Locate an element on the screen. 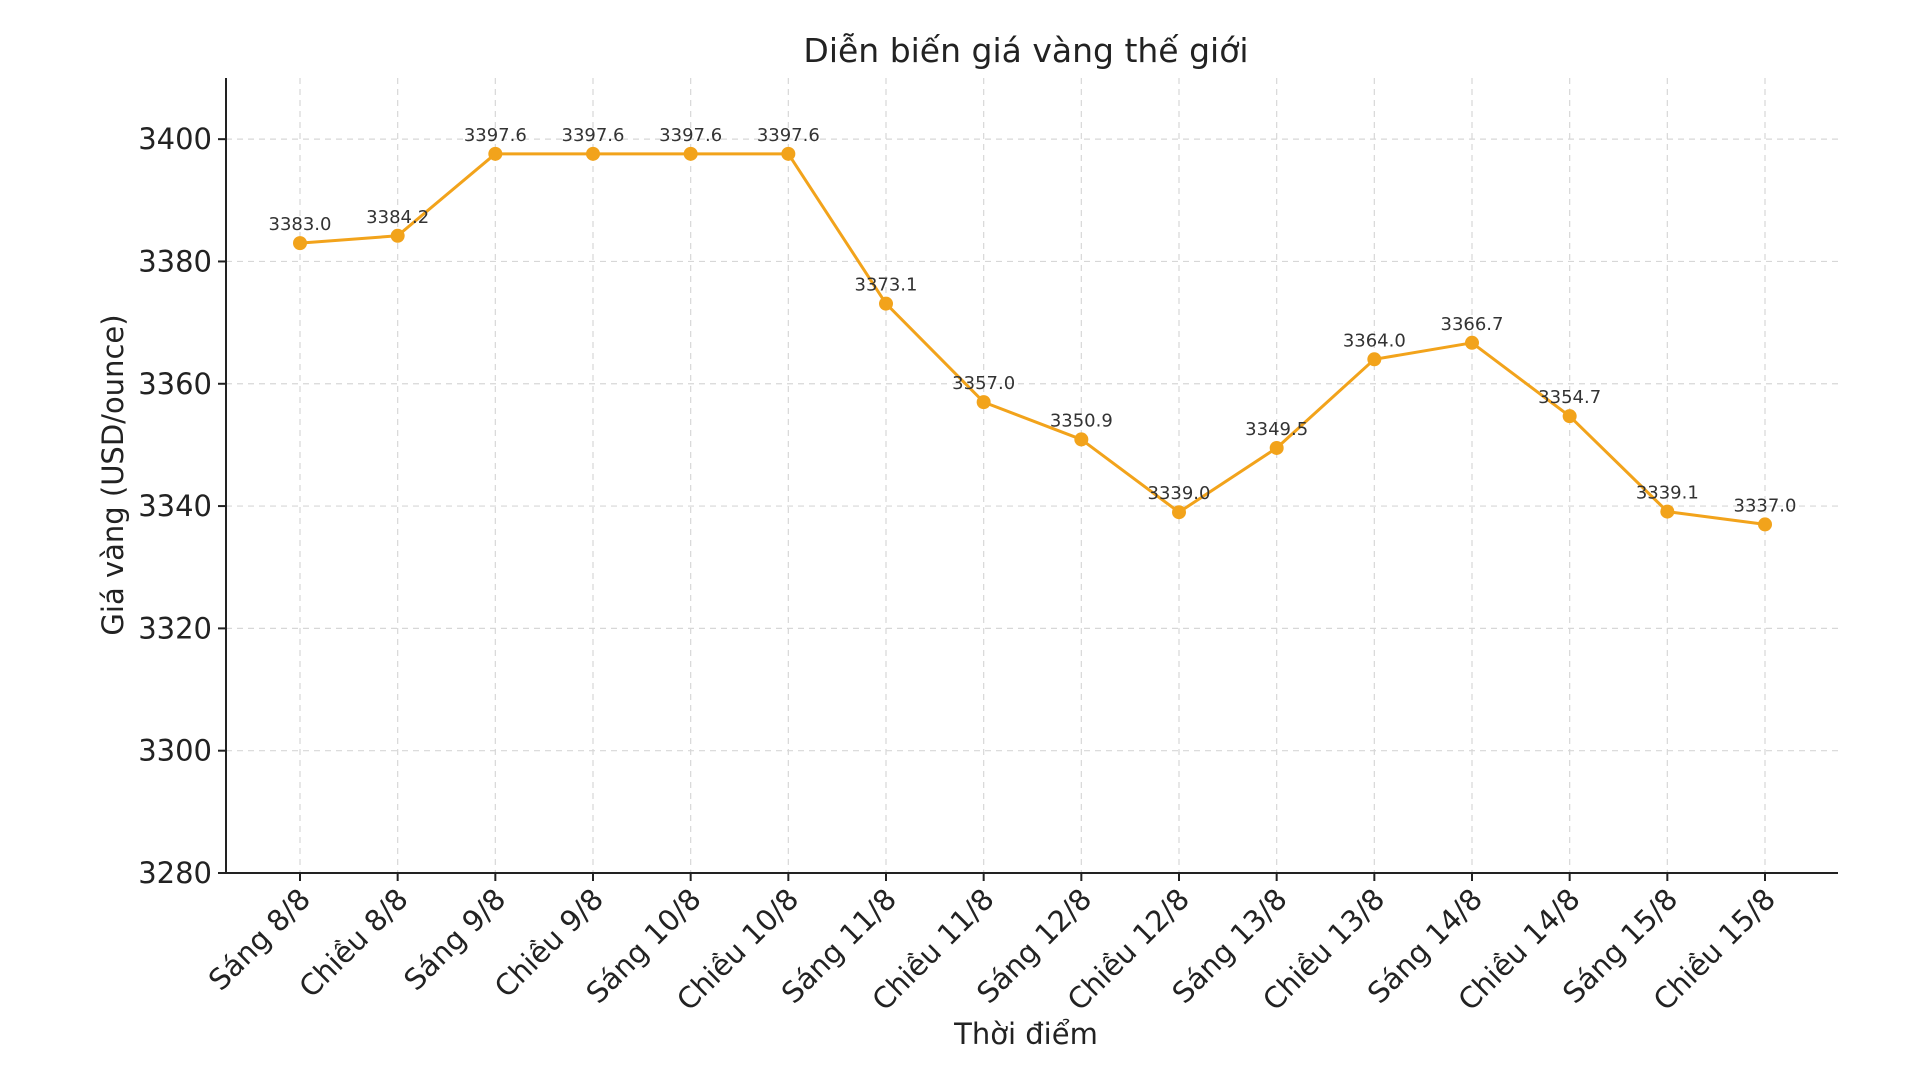 The image size is (1920, 1080). y-tick-label: 3300 is located at coordinates (175, 751).